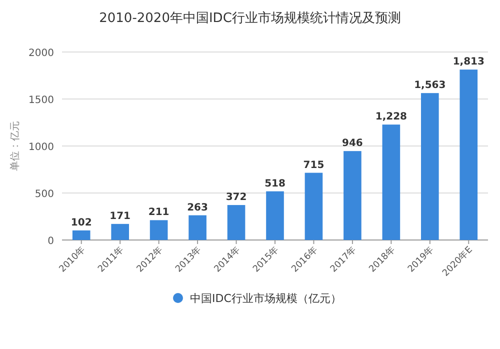 This screenshot has height=349, width=500. Describe the element at coordinates (41, 147) in the screenshot. I see `y-tick-label: 1000` at that location.